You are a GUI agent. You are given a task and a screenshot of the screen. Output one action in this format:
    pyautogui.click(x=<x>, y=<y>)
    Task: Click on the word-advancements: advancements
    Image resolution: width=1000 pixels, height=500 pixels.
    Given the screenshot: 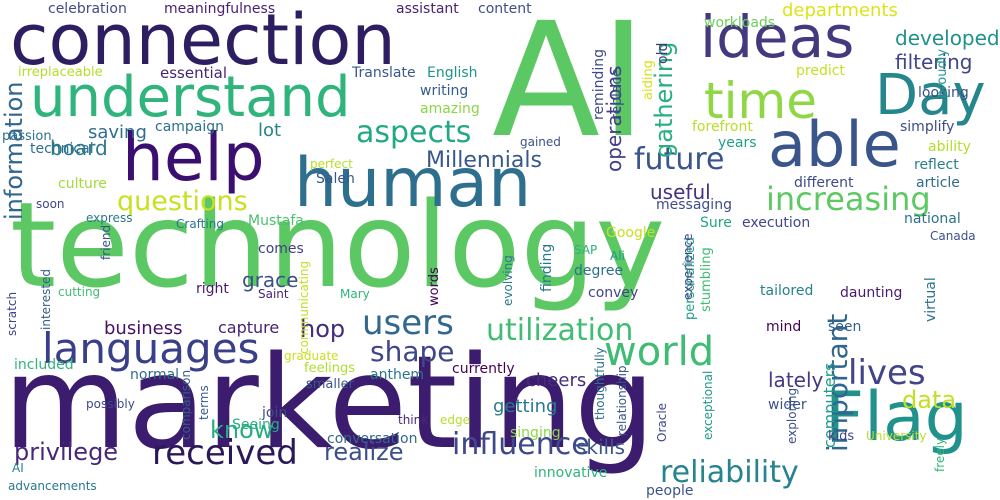 What is the action you would take?
    pyautogui.click(x=52, y=486)
    